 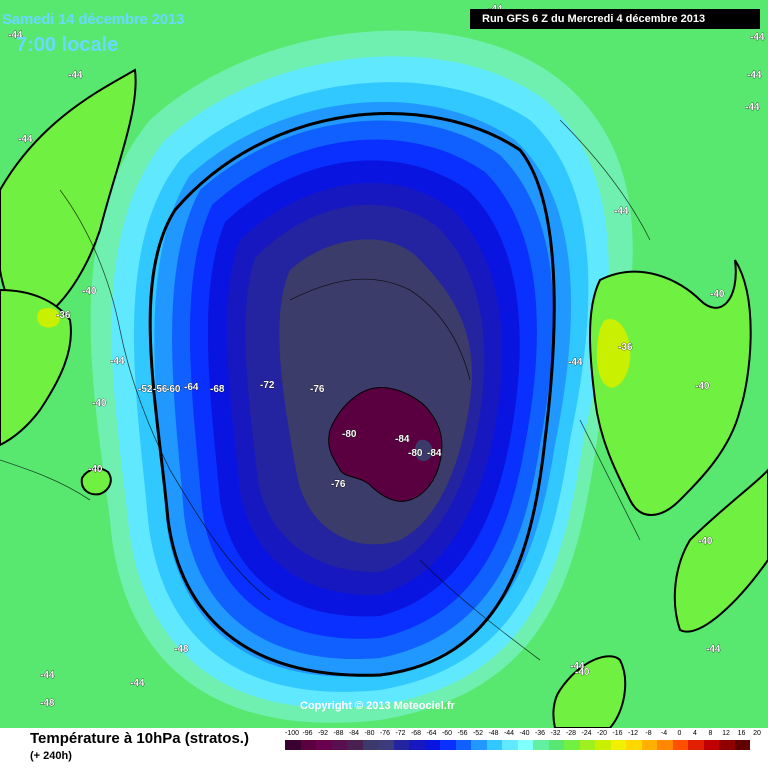 What do you see at coordinates (633, 733) in the screenshot?
I see `legend-tick-label: -12` at bounding box center [633, 733].